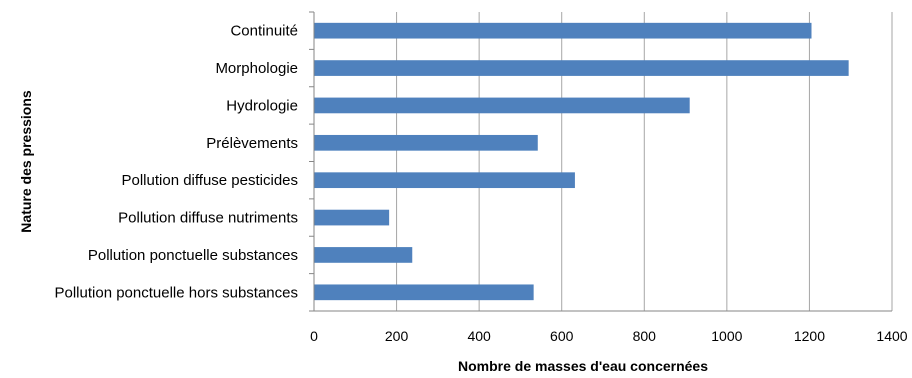 The height and width of the screenshot is (378, 912). Describe the element at coordinates (208, 218) in the screenshot. I see `category-label: Pollution diffuse nutriments` at that location.